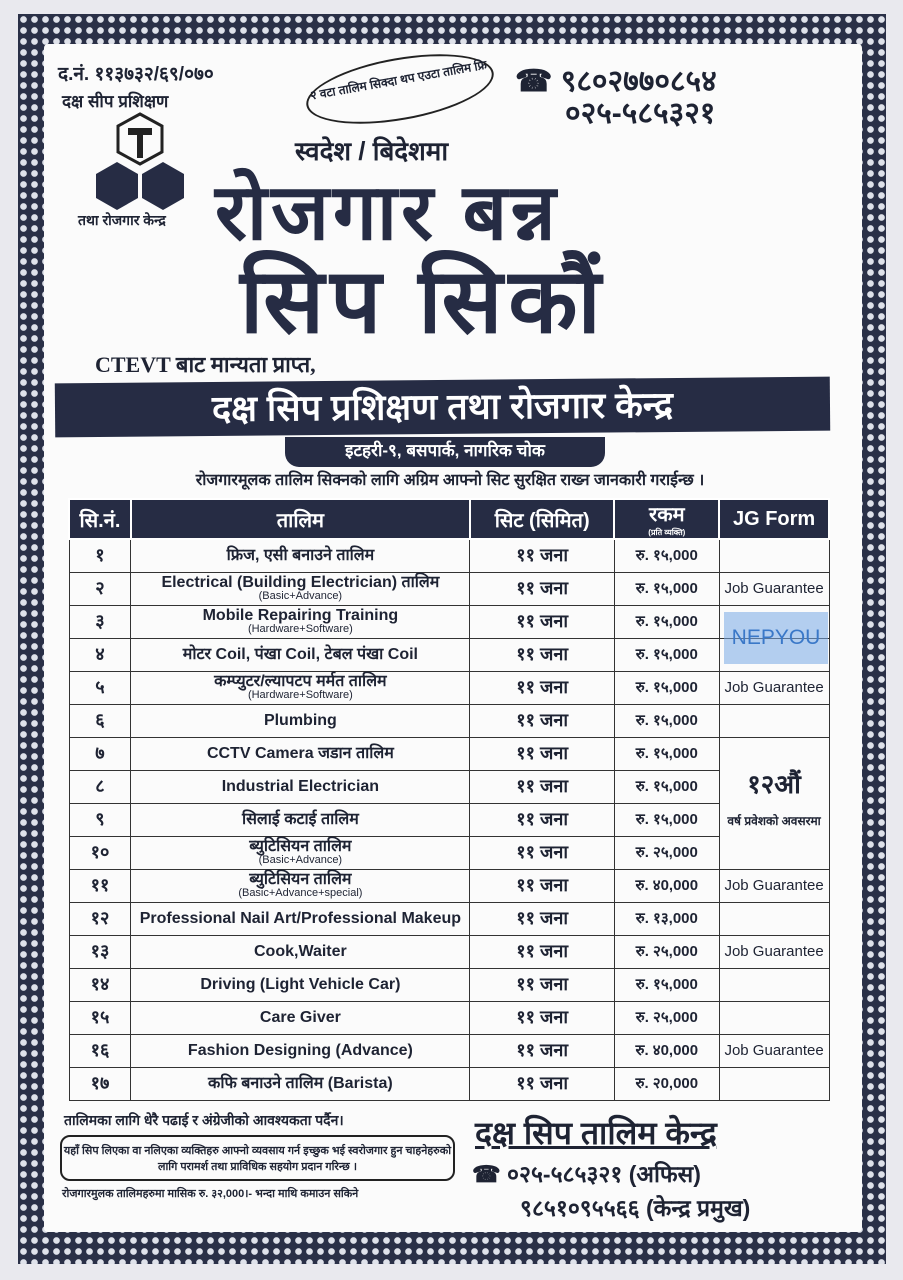 The image size is (903, 1280). What do you see at coordinates (100, 819) in the screenshot?
I see `cell-sn: ९` at bounding box center [100, 819].